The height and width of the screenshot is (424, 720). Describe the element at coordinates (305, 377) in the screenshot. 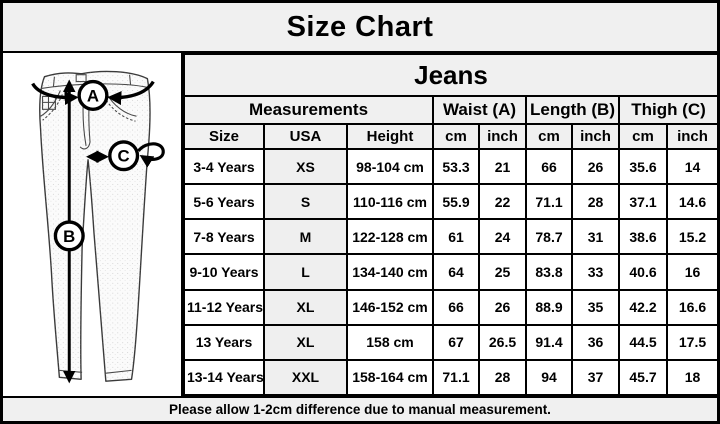

I see `size-cell: XXL` at that location.